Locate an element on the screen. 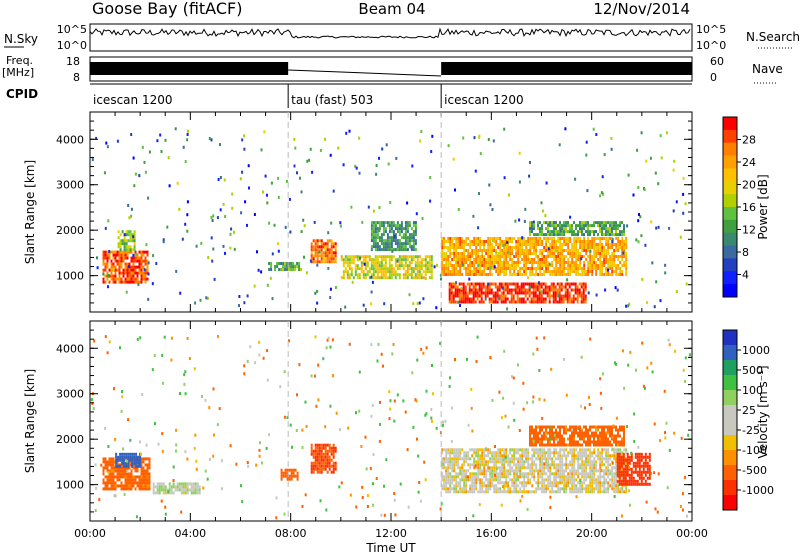 The height and width of the screenshot is (554, 800). freq-tick-bottom: 8 is located at coordinates (76, 77).